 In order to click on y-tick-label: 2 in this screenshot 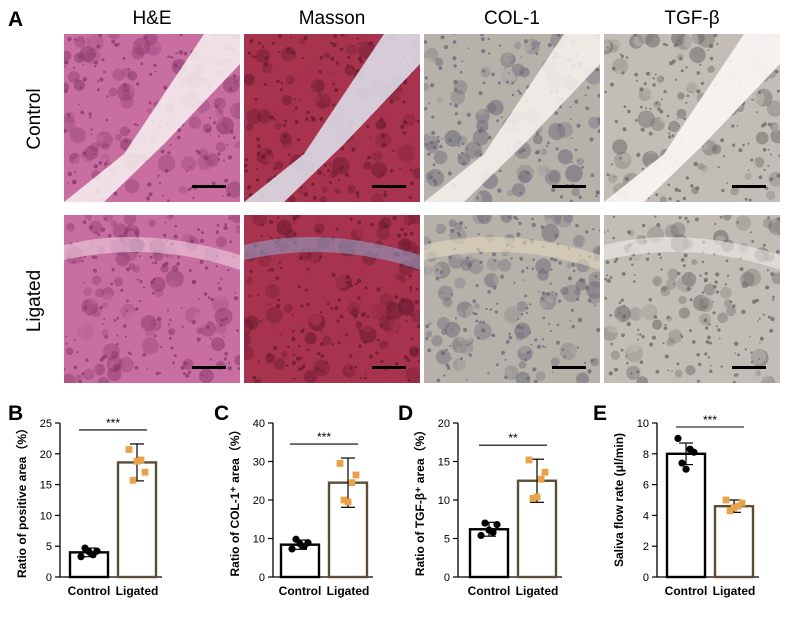, I will do `click(646, 547)`.